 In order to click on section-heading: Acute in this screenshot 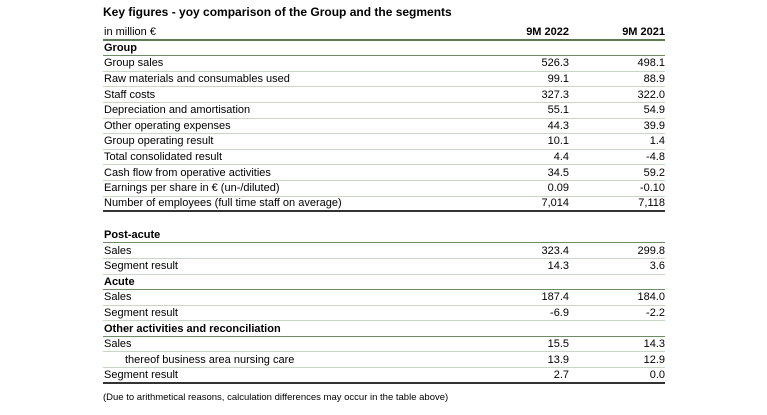, I will do `click(384, 283)`.